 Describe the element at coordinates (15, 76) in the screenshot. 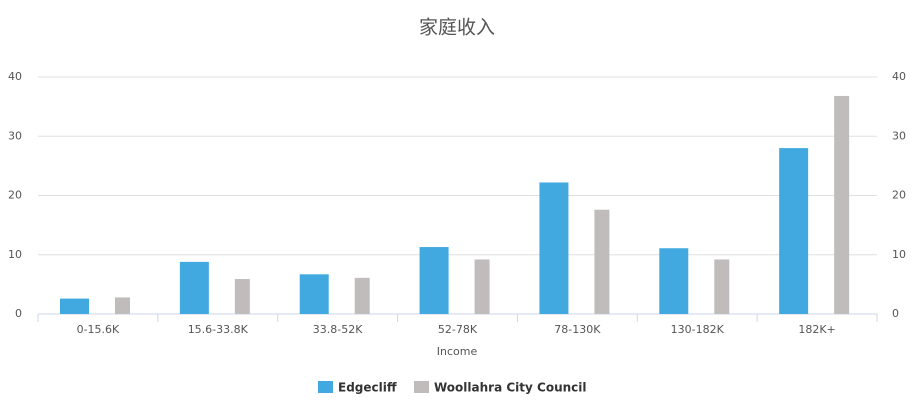

I see `y-tick-label: 40` at that location.